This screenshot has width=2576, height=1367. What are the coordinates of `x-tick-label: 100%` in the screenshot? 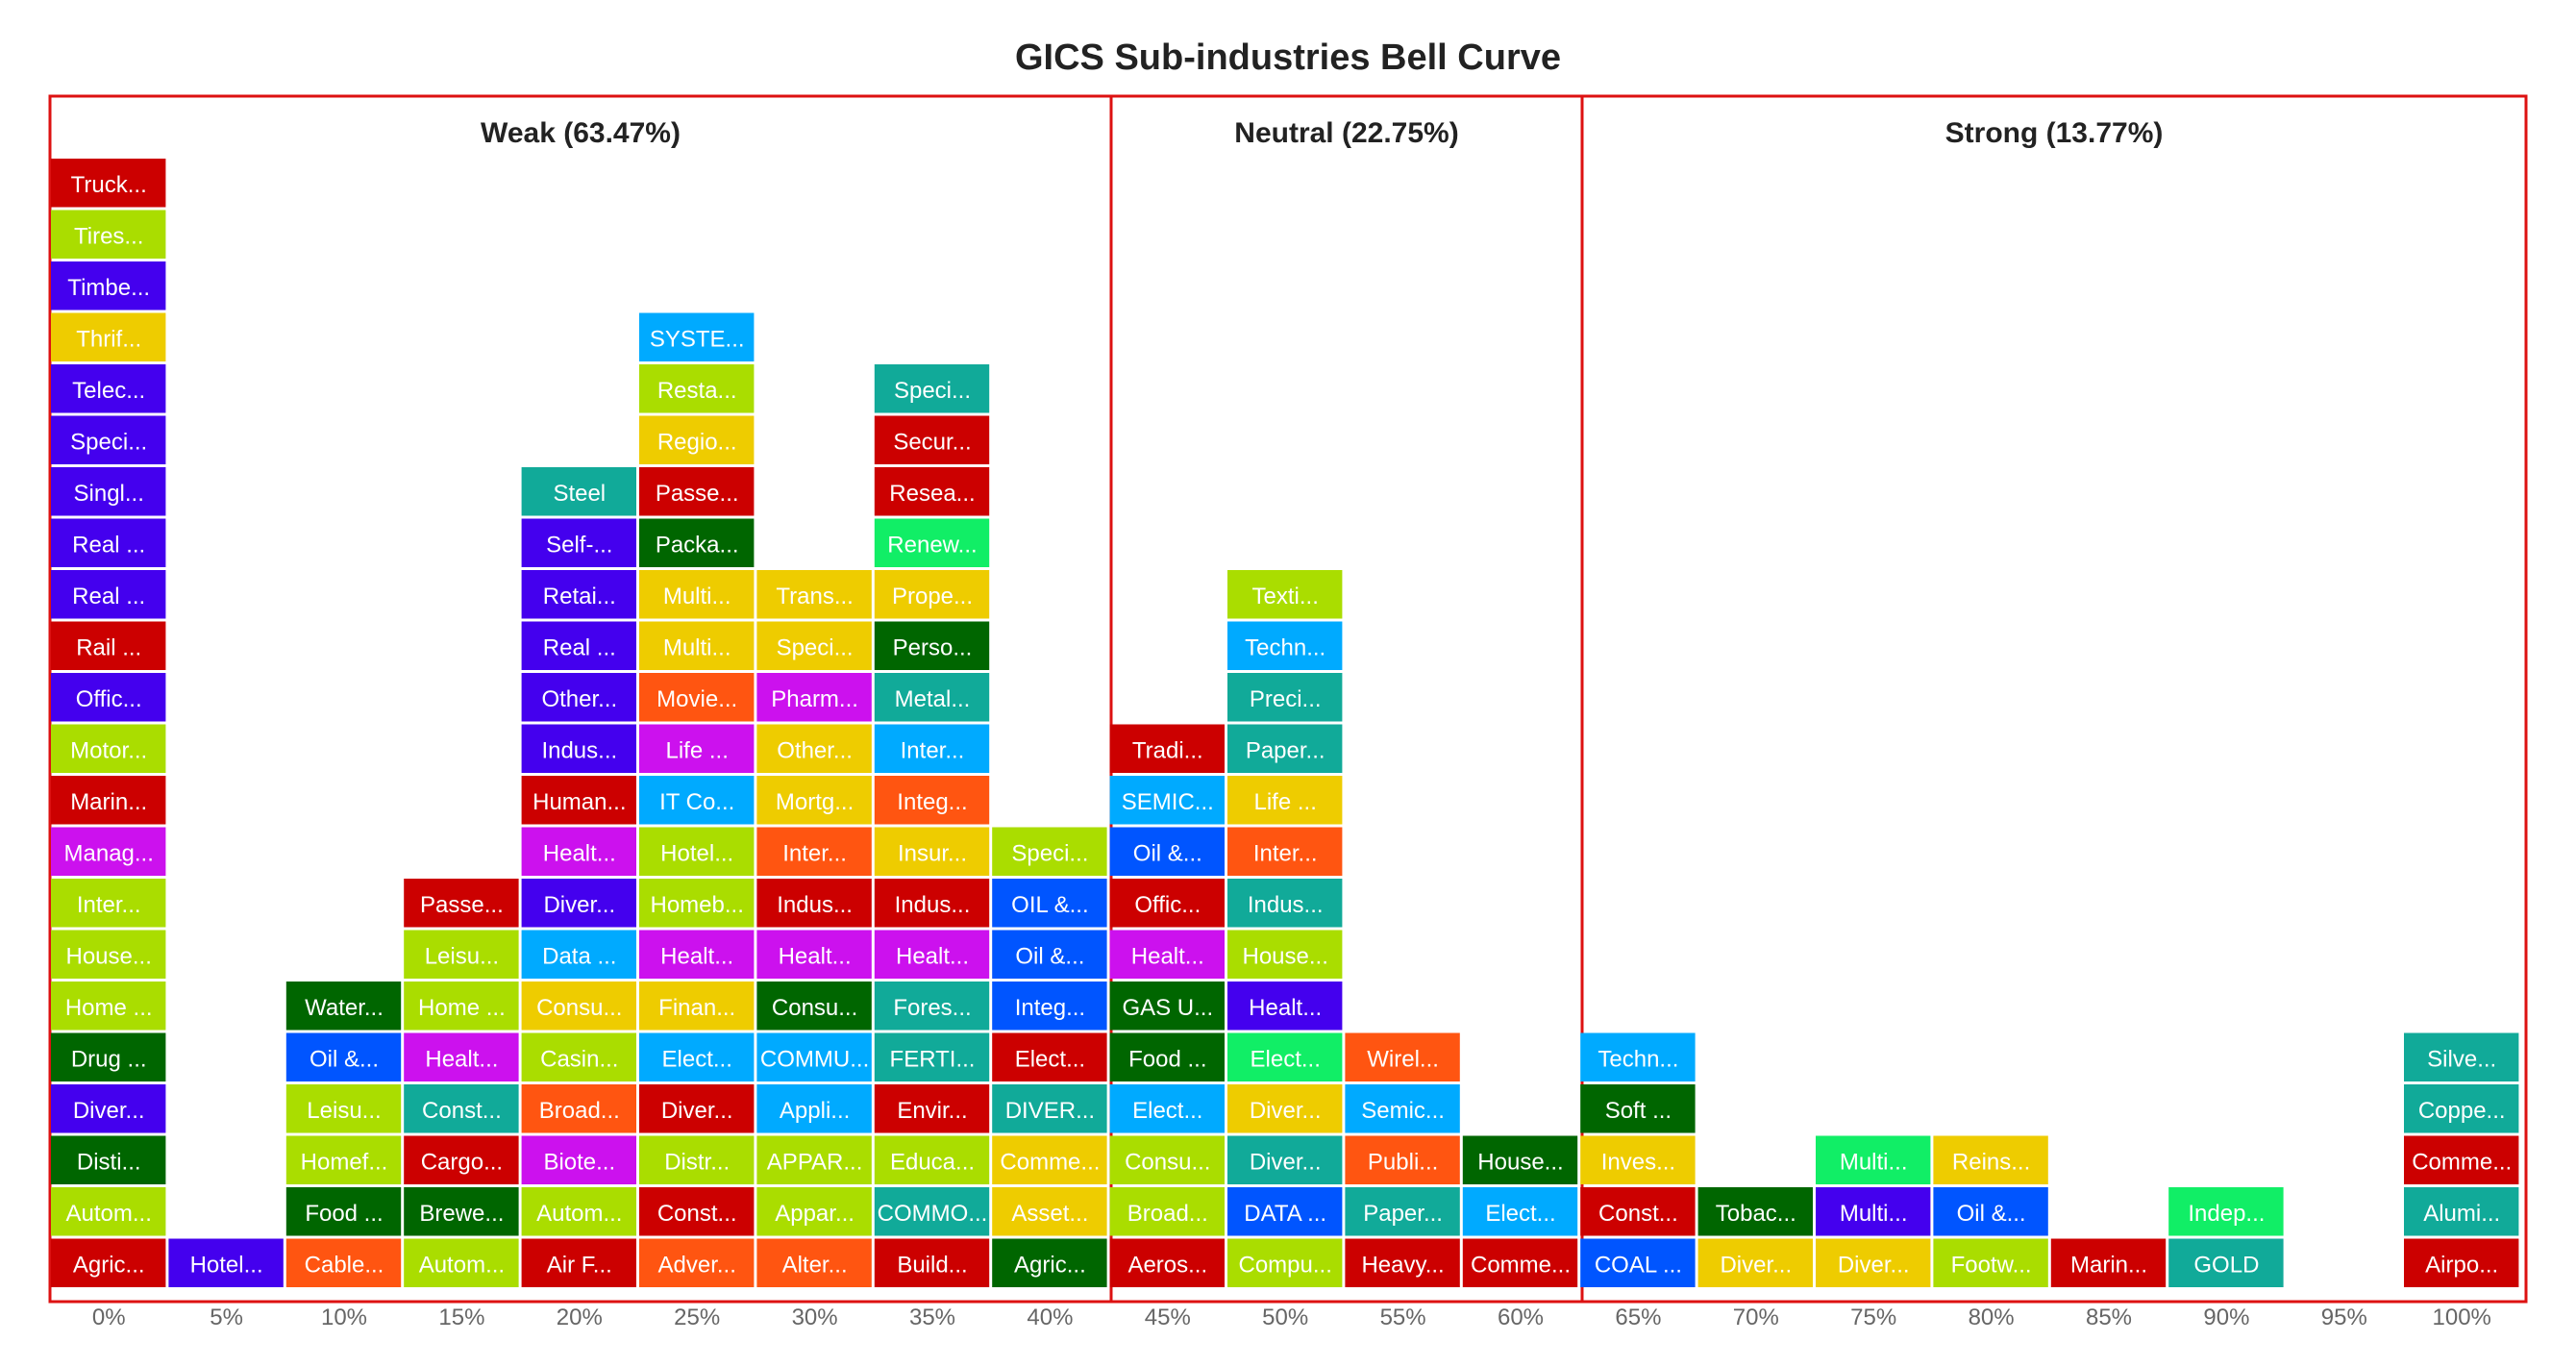 It's located at (2462, 1317).